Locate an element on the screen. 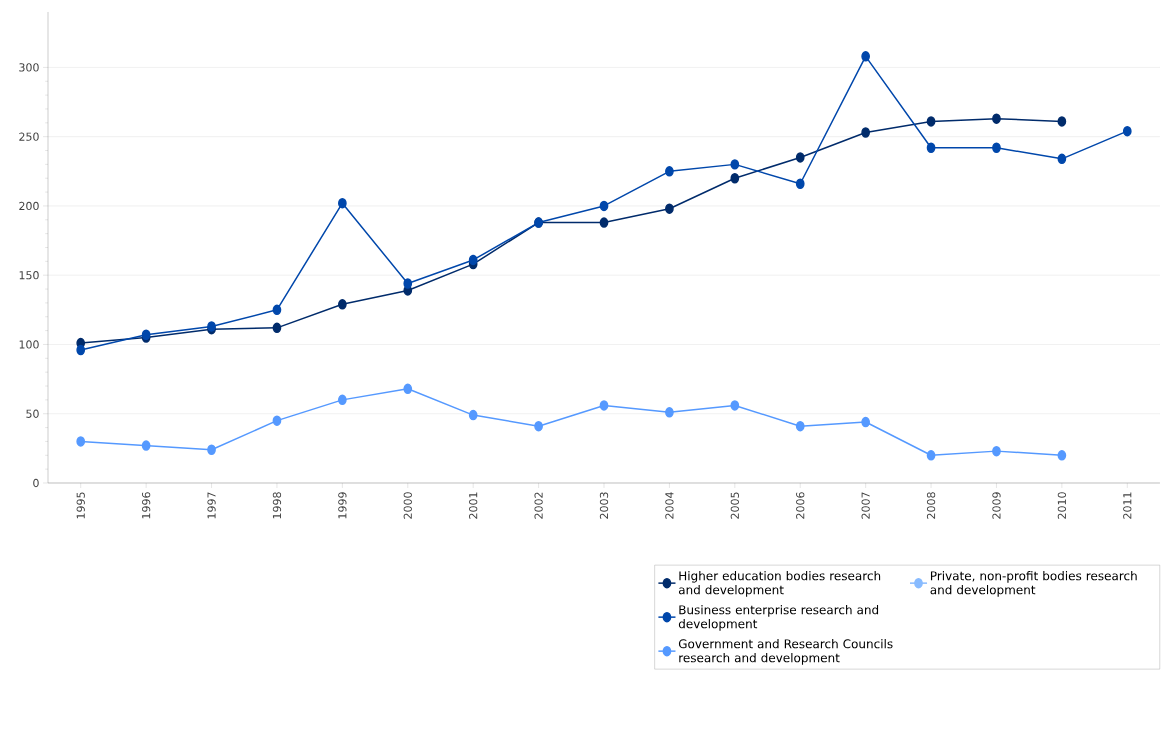 This screenshot has height=733, width=1168. x-tick-label: 1997 is located at coordinates (211, 505).